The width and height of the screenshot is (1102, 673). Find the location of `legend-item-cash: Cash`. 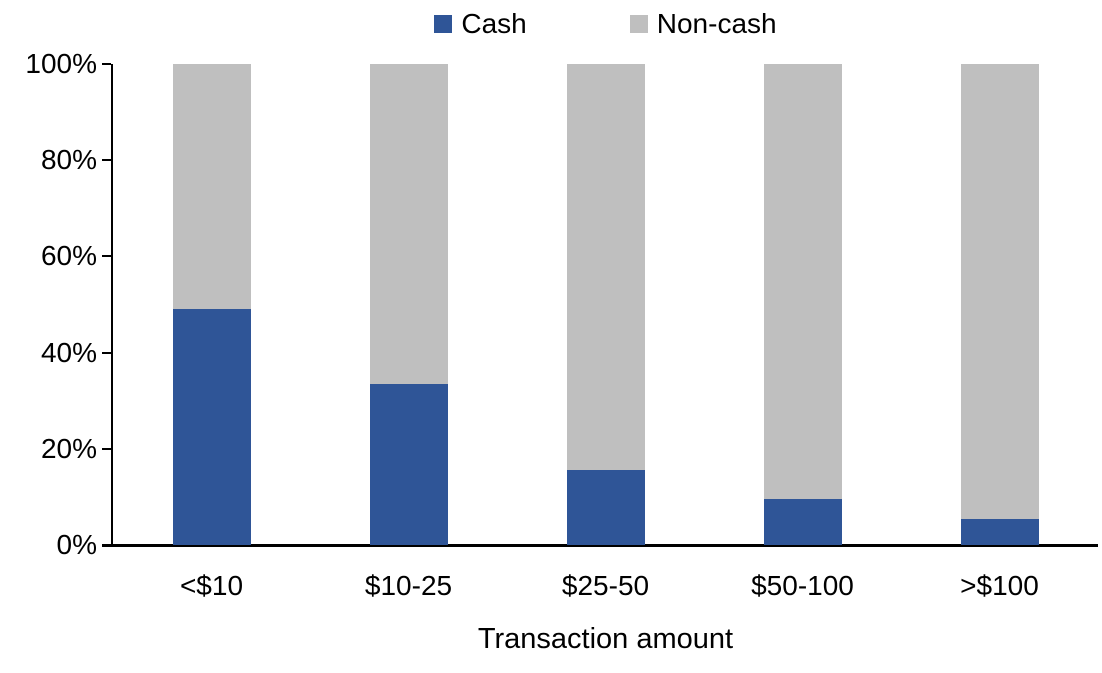

legend-item-cash: Cash is located at coordinates (480, 23).